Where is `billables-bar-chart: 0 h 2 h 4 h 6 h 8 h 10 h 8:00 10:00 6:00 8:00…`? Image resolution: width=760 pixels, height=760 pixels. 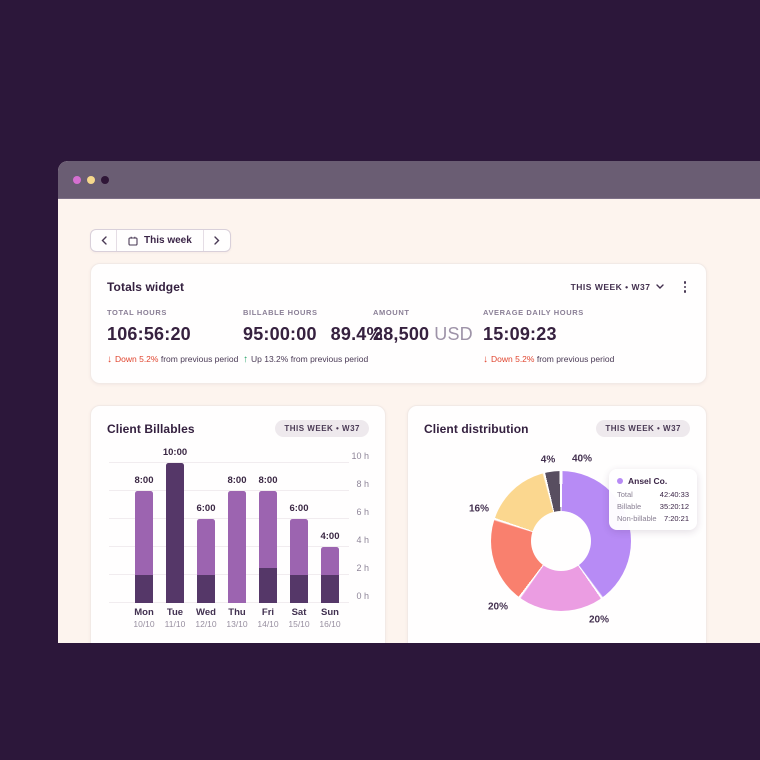 billables-bar-chart: 0 h 2 h 4 h 6 h 8 h 10 h 8:00 10:00 6:00 8:00… is located at coordinates (238, 523).